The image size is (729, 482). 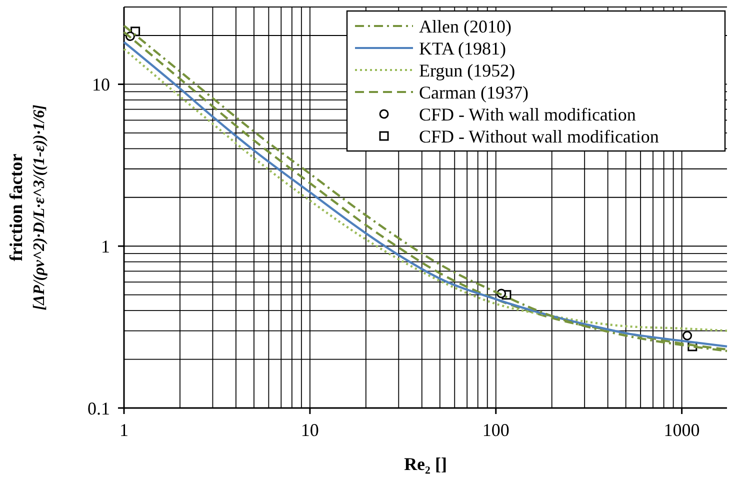 What do you see at coordinates (496, 430) in the screenshot?
I see `x-tick-label: 100` at bounding box center [496, 430].